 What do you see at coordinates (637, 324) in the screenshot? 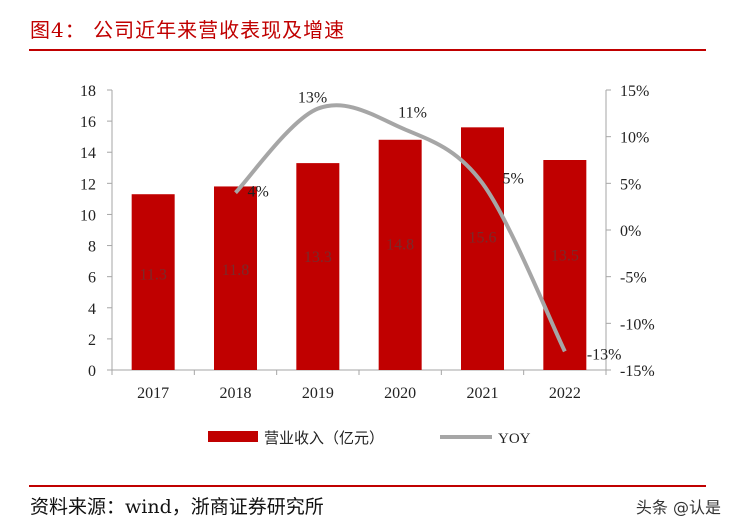
I see `right-tick-label: -10%` at bounding box center [637, 324].